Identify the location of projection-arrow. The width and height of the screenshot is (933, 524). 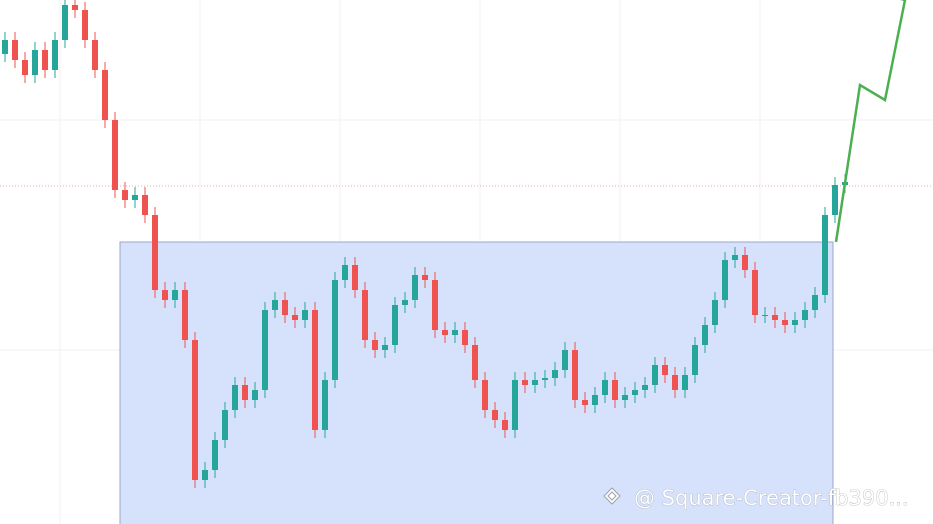
(870, 121).